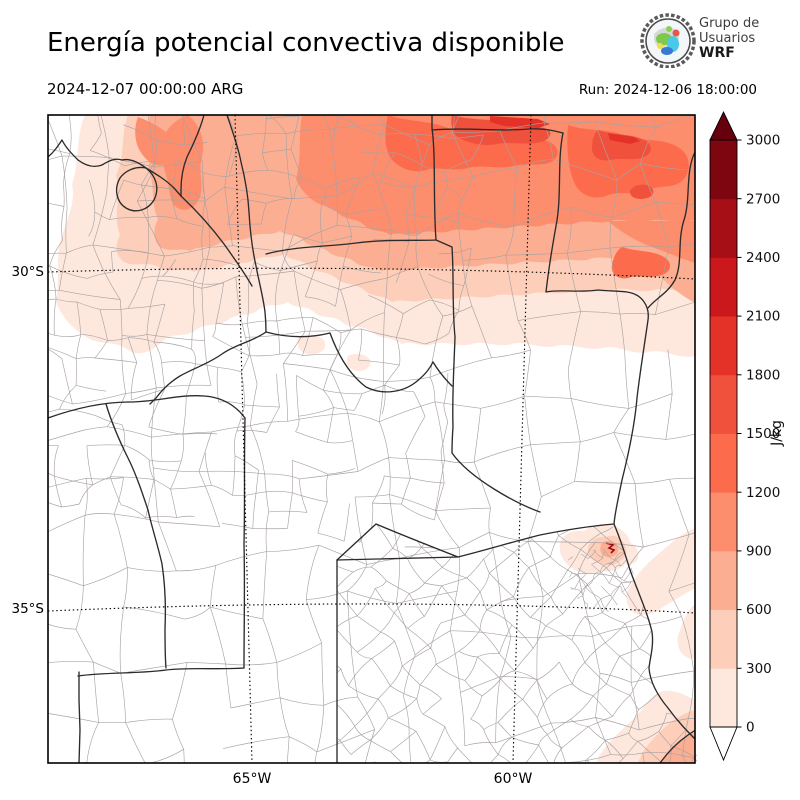  I want to click on colorbar-tick-label: 0, so click(750, 728).